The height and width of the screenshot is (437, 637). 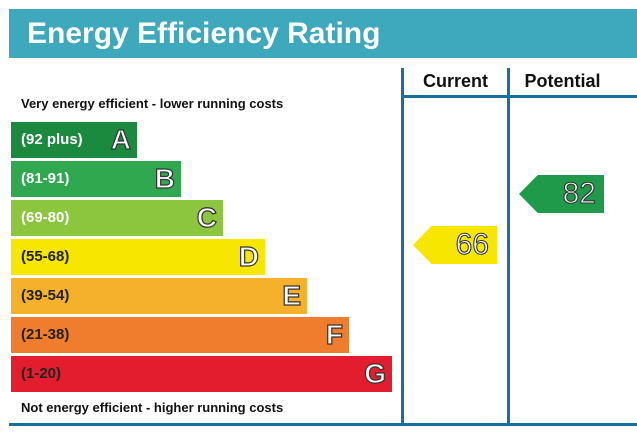 I want to click on band-d: (55-68) D, so click(x=138, y=257).